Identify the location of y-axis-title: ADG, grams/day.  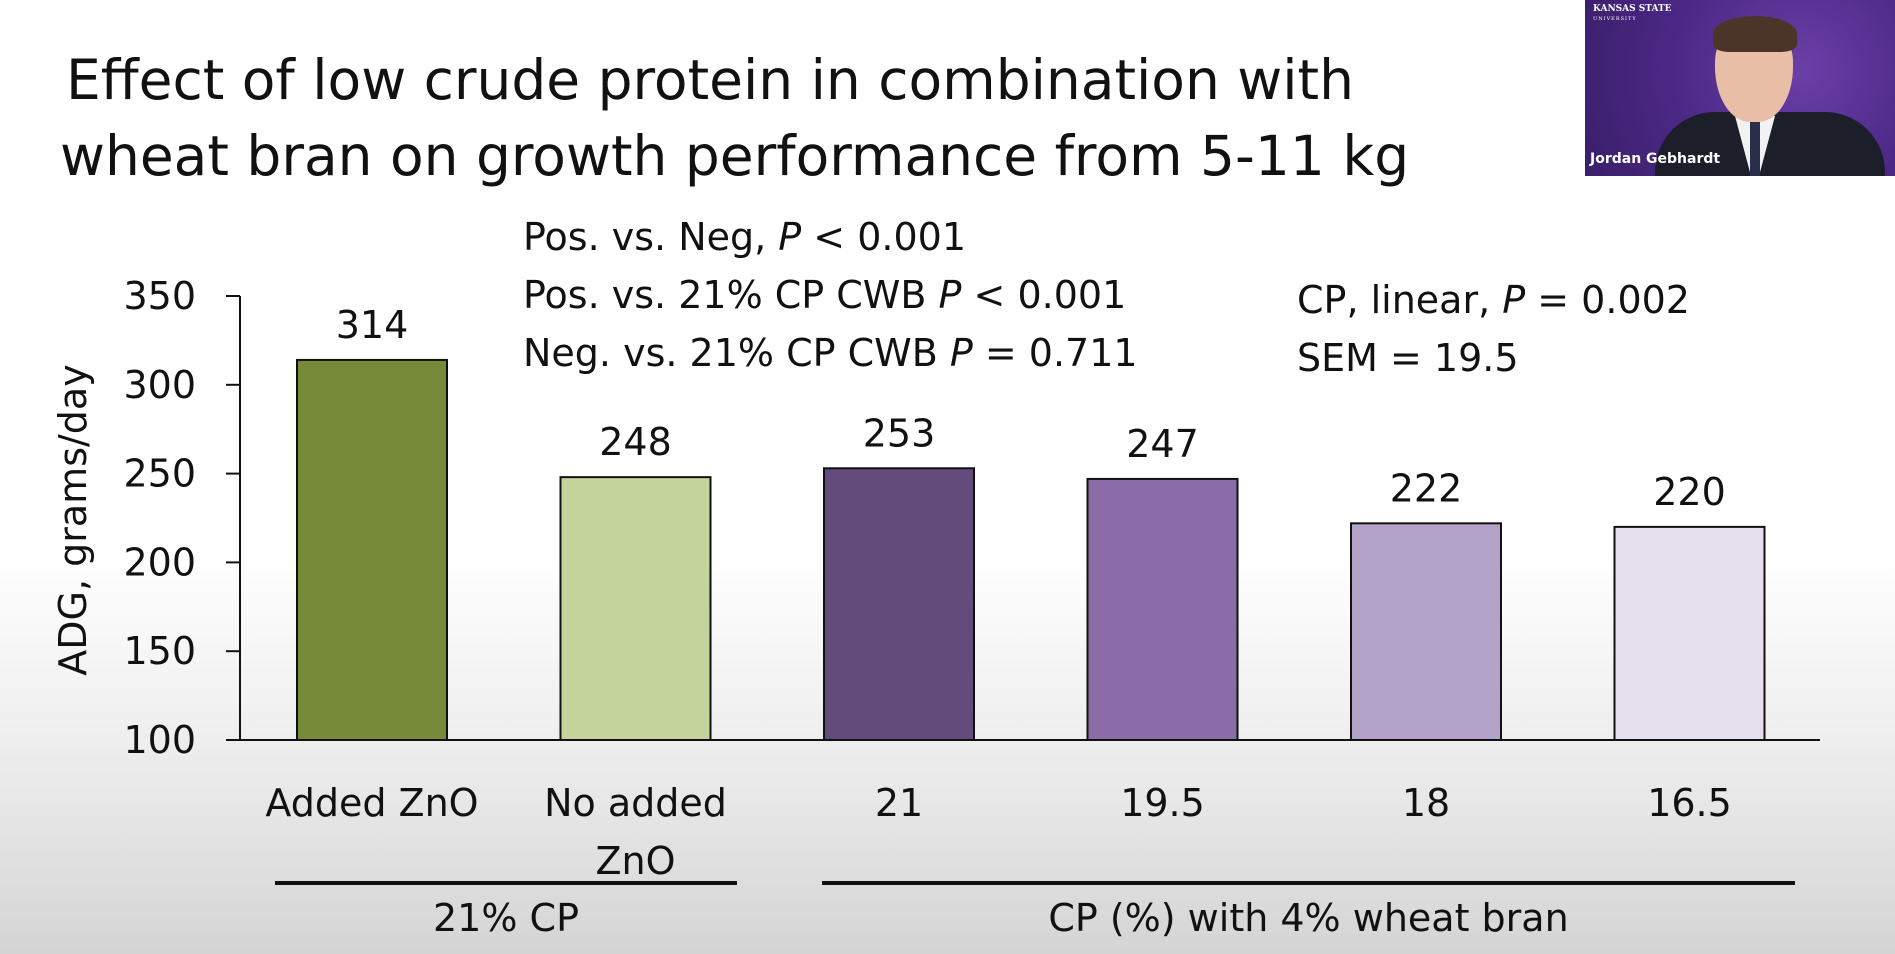
(73, 519).